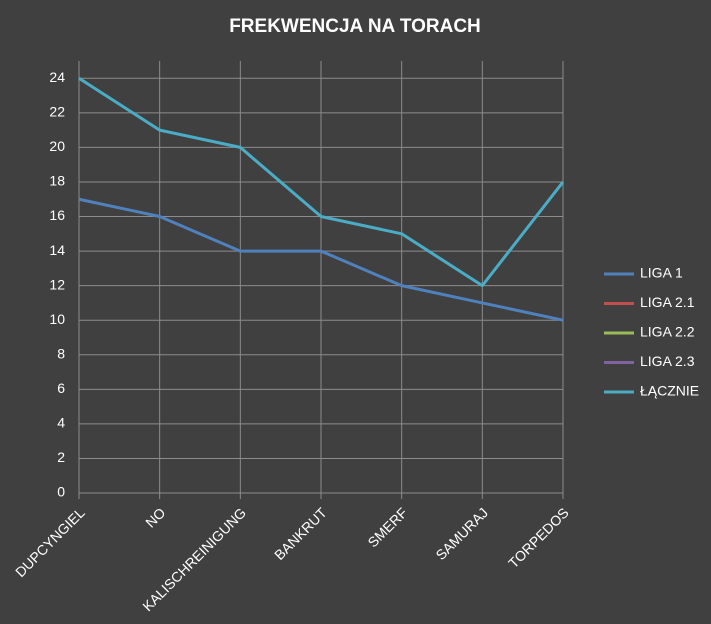 The width and height of the screenshot is (711, 624). Describe the element at coordinates (57, 146) in the screenshot. I see `y-tick-label: 20` at that location.